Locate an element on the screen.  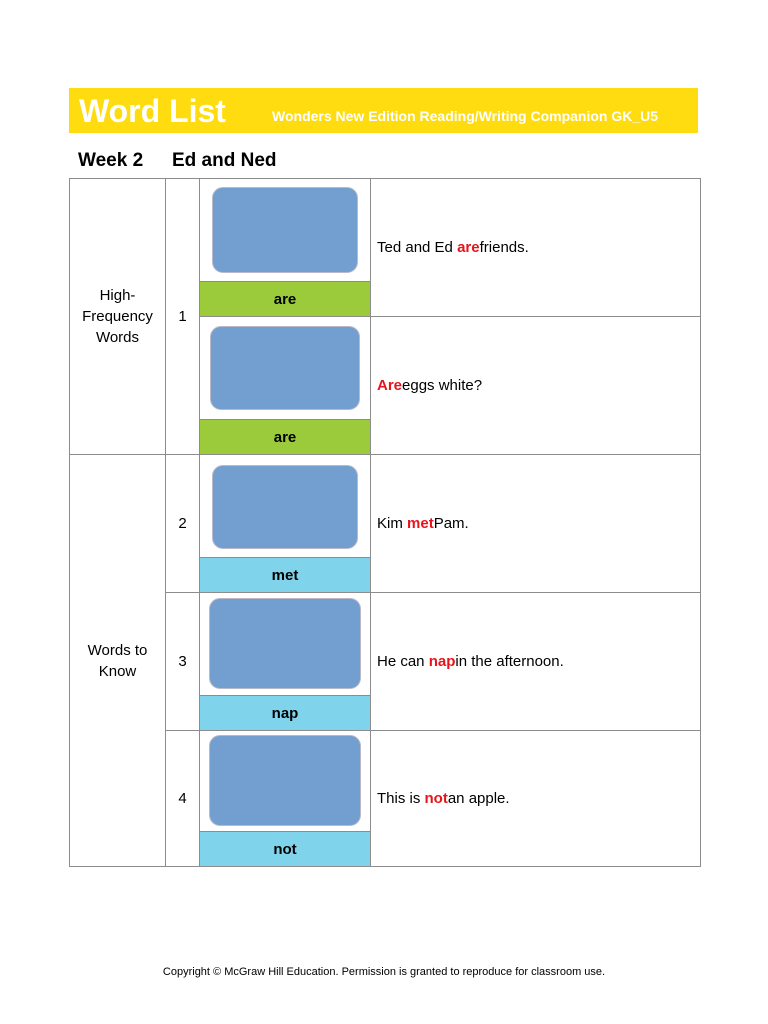
word-card: met is located at coordinates (285, 523).